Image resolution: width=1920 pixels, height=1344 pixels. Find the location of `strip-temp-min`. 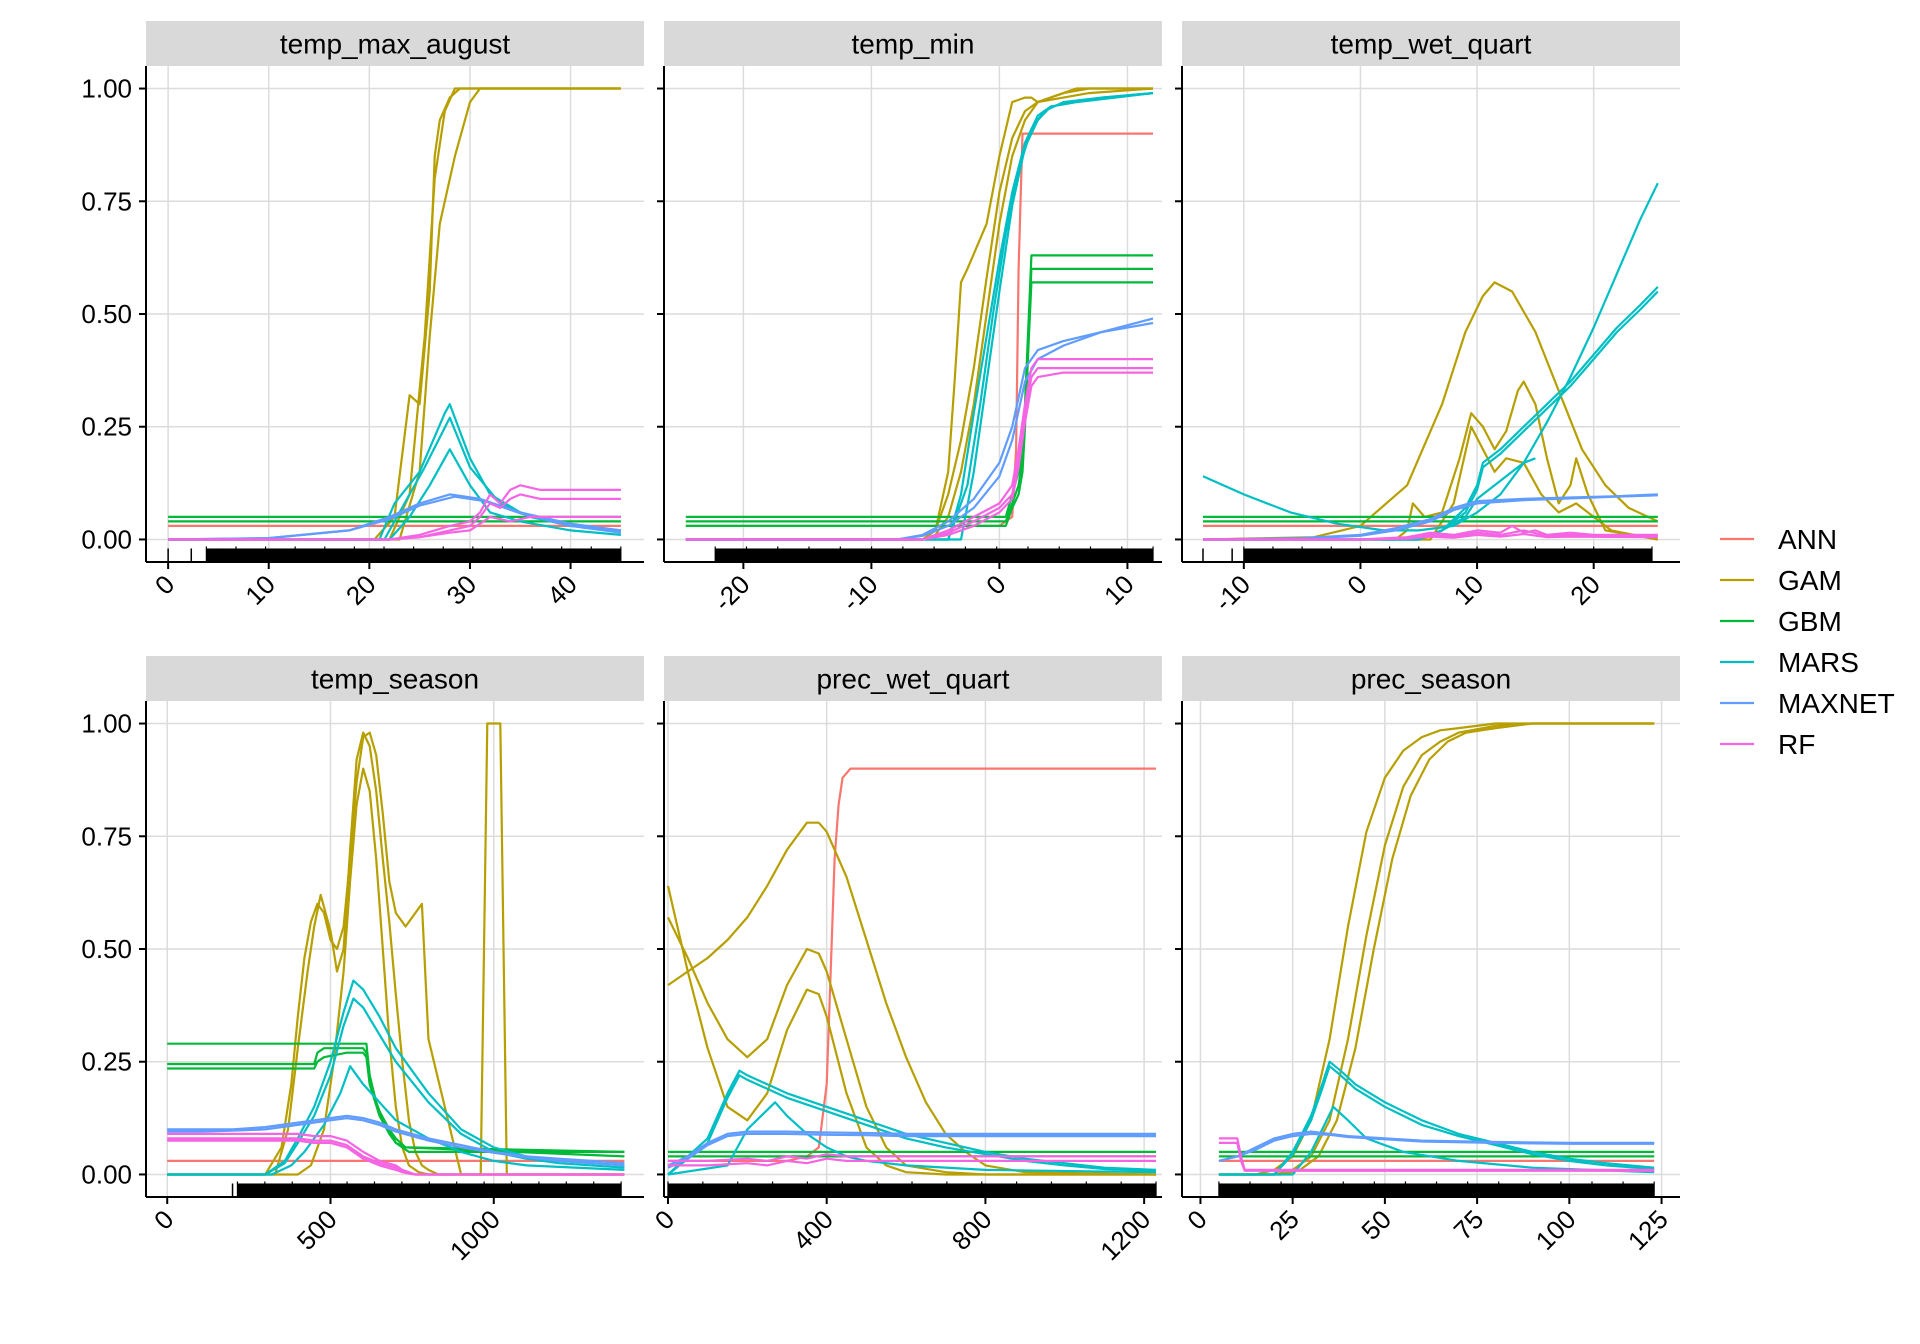

strip-temp-min is located at coordinates (913, 43).